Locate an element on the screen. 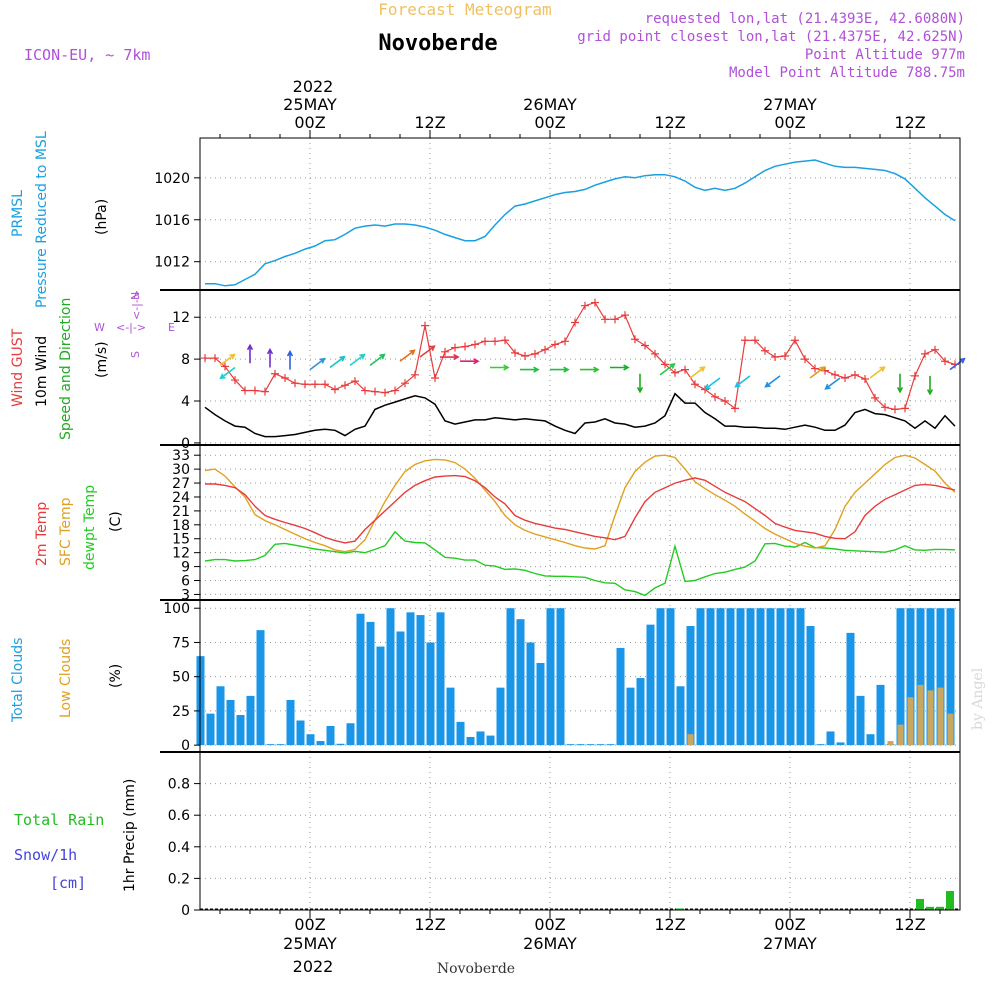 The height and width of the screenshot is (1000, 1000). compass-e: E is located at coordinates (171, 327).